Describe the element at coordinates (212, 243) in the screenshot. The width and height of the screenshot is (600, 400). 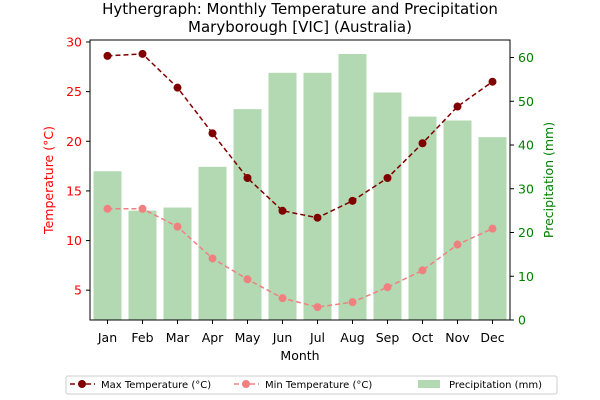
I see `precip-bar-apr` at that location.